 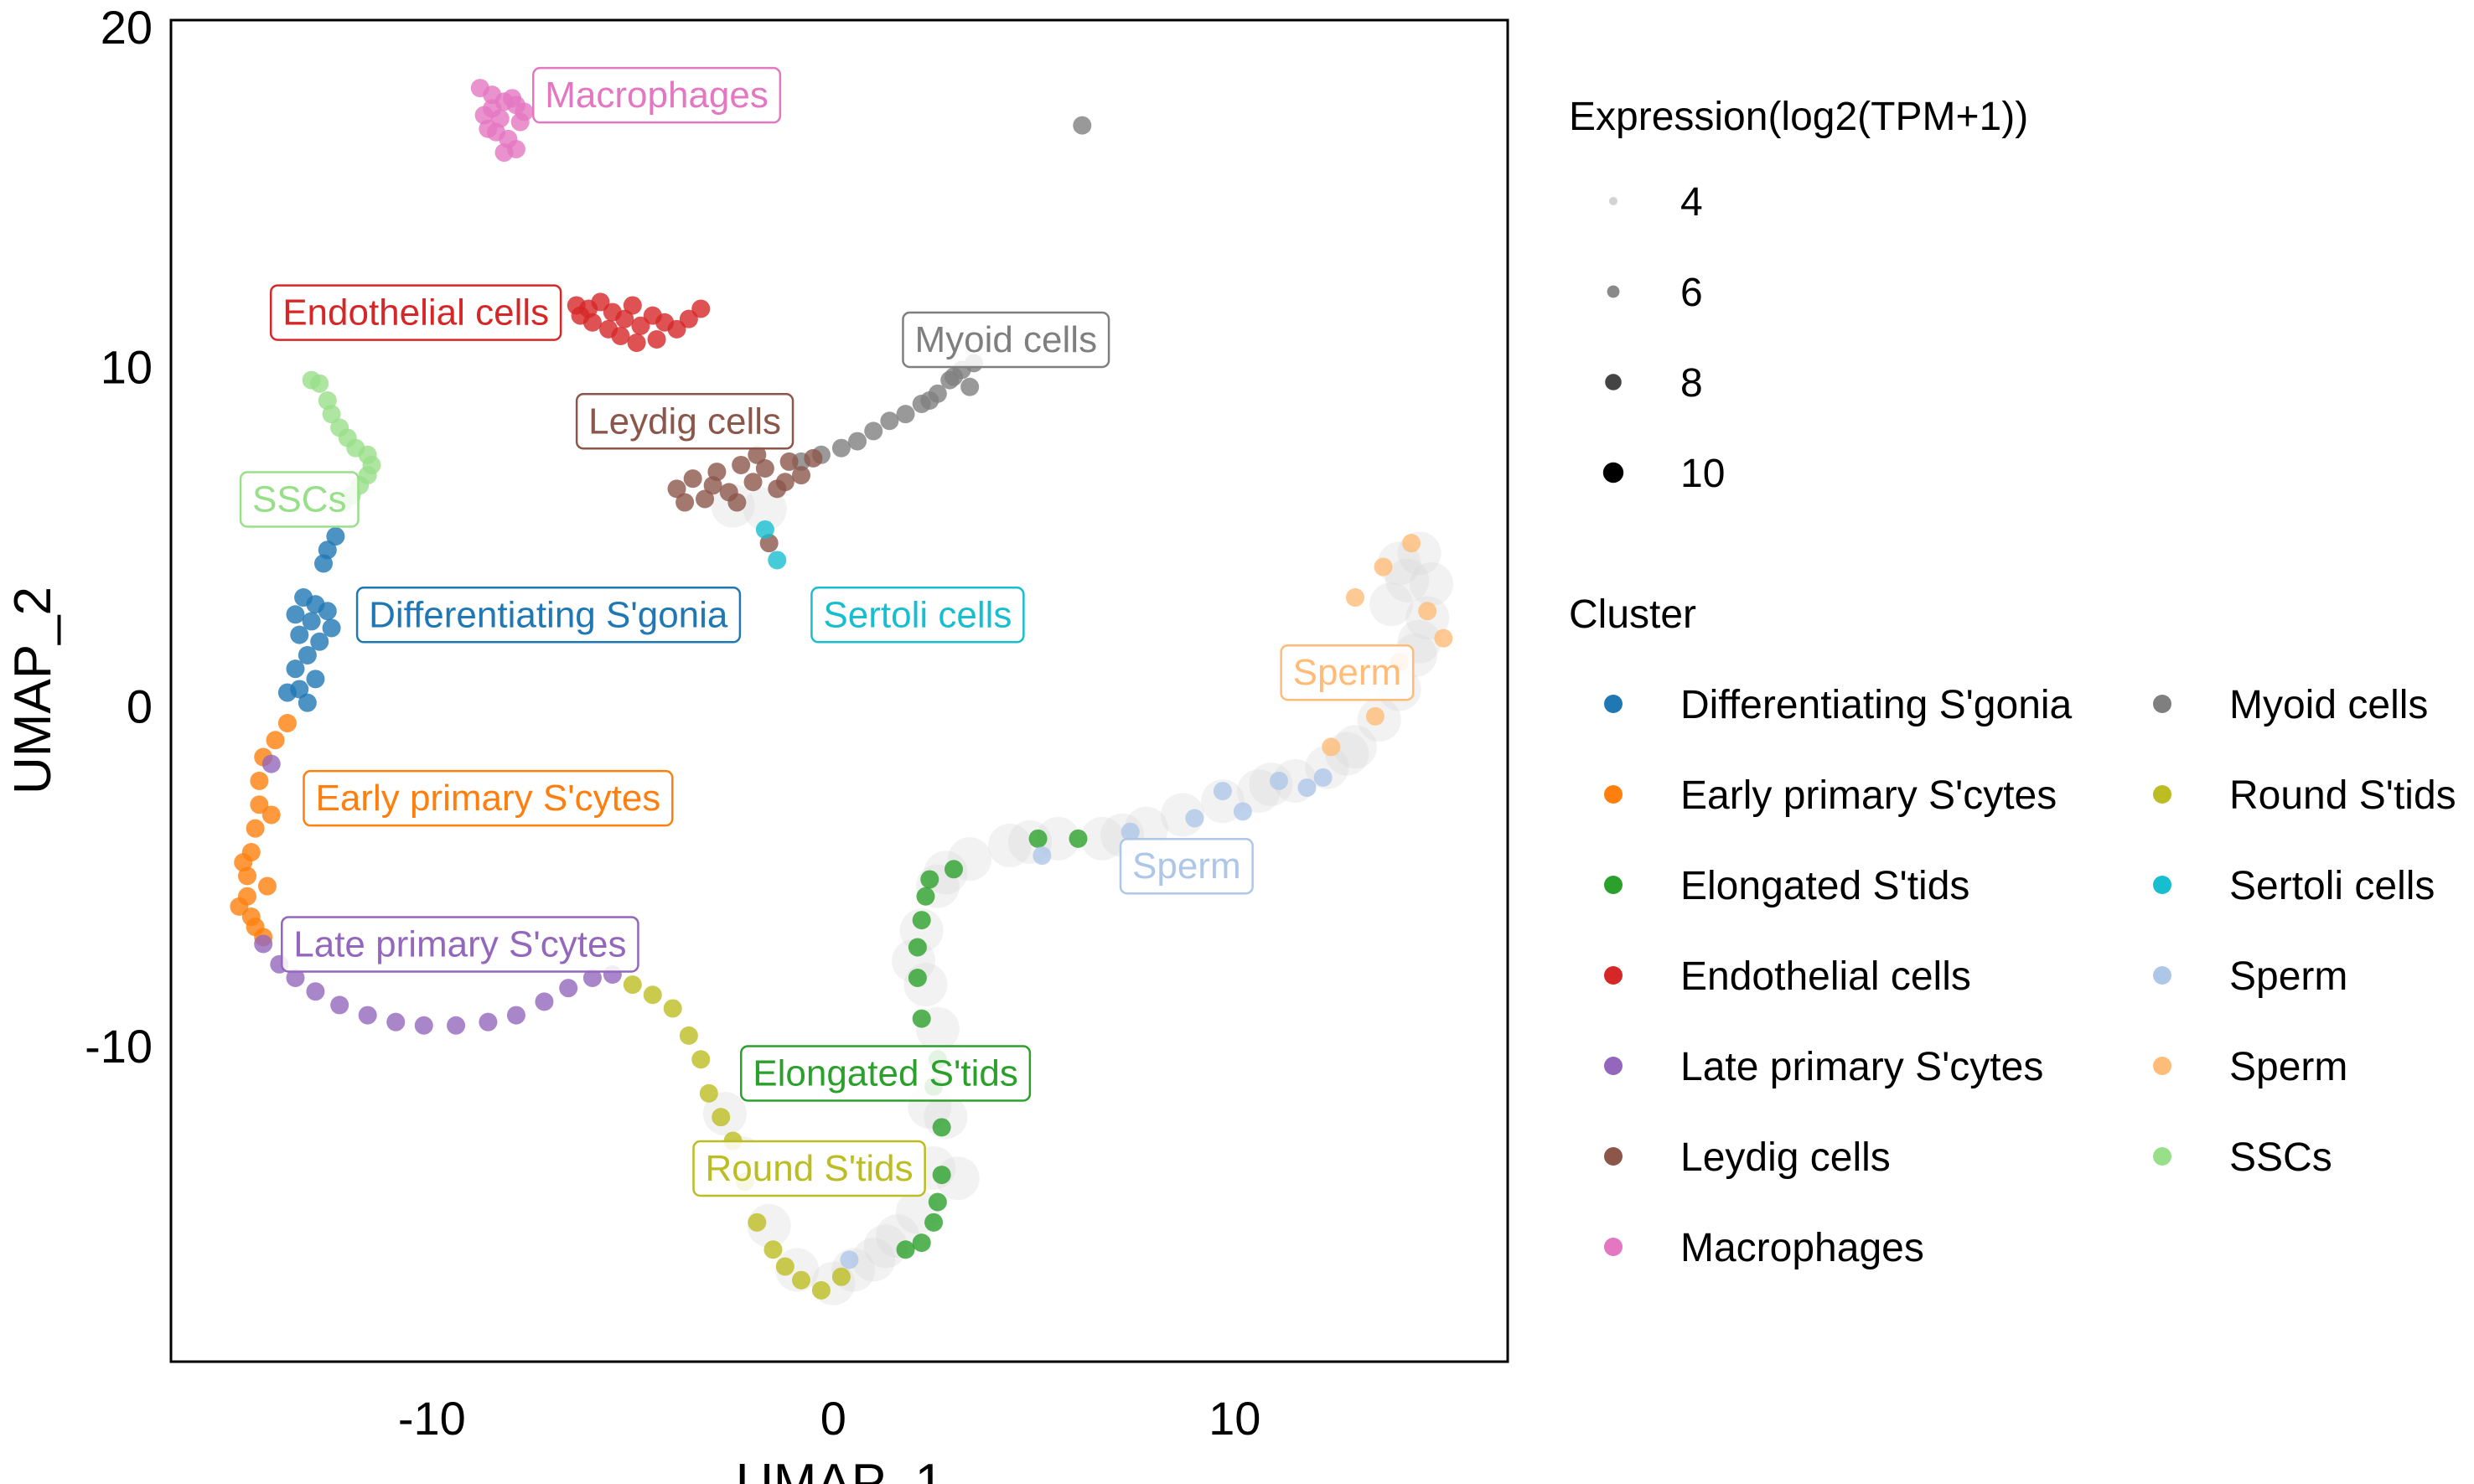 I want to click on y-axis-title: UMAP_2, so click(x=33, y=691).